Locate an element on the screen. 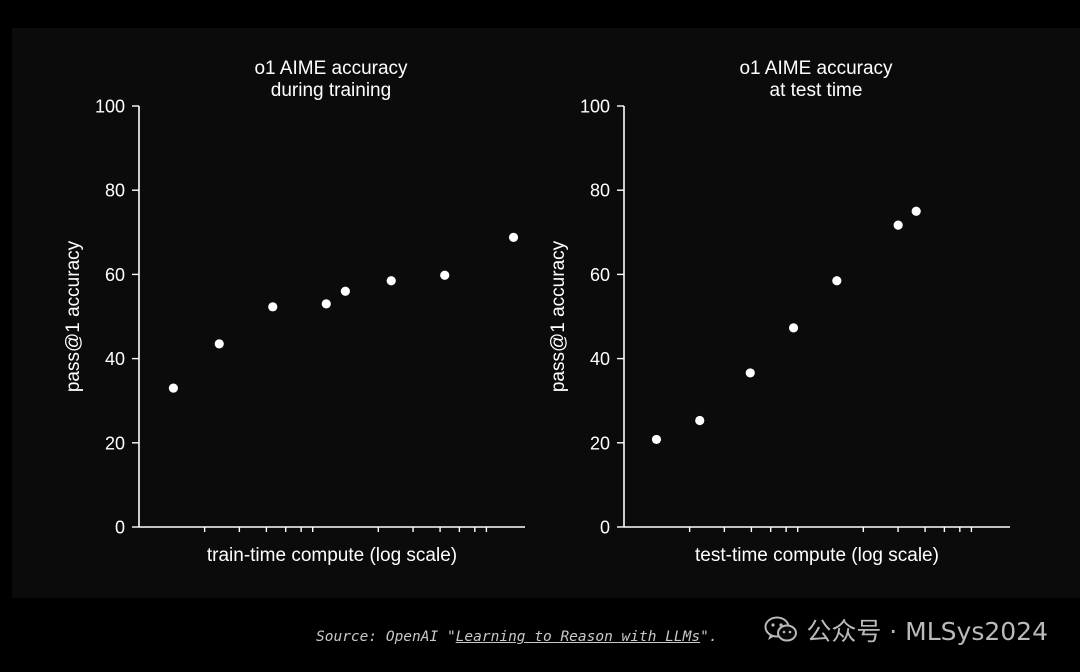  x-axis-label: train-time compute (log scale) is located at coordinates (332, 555).